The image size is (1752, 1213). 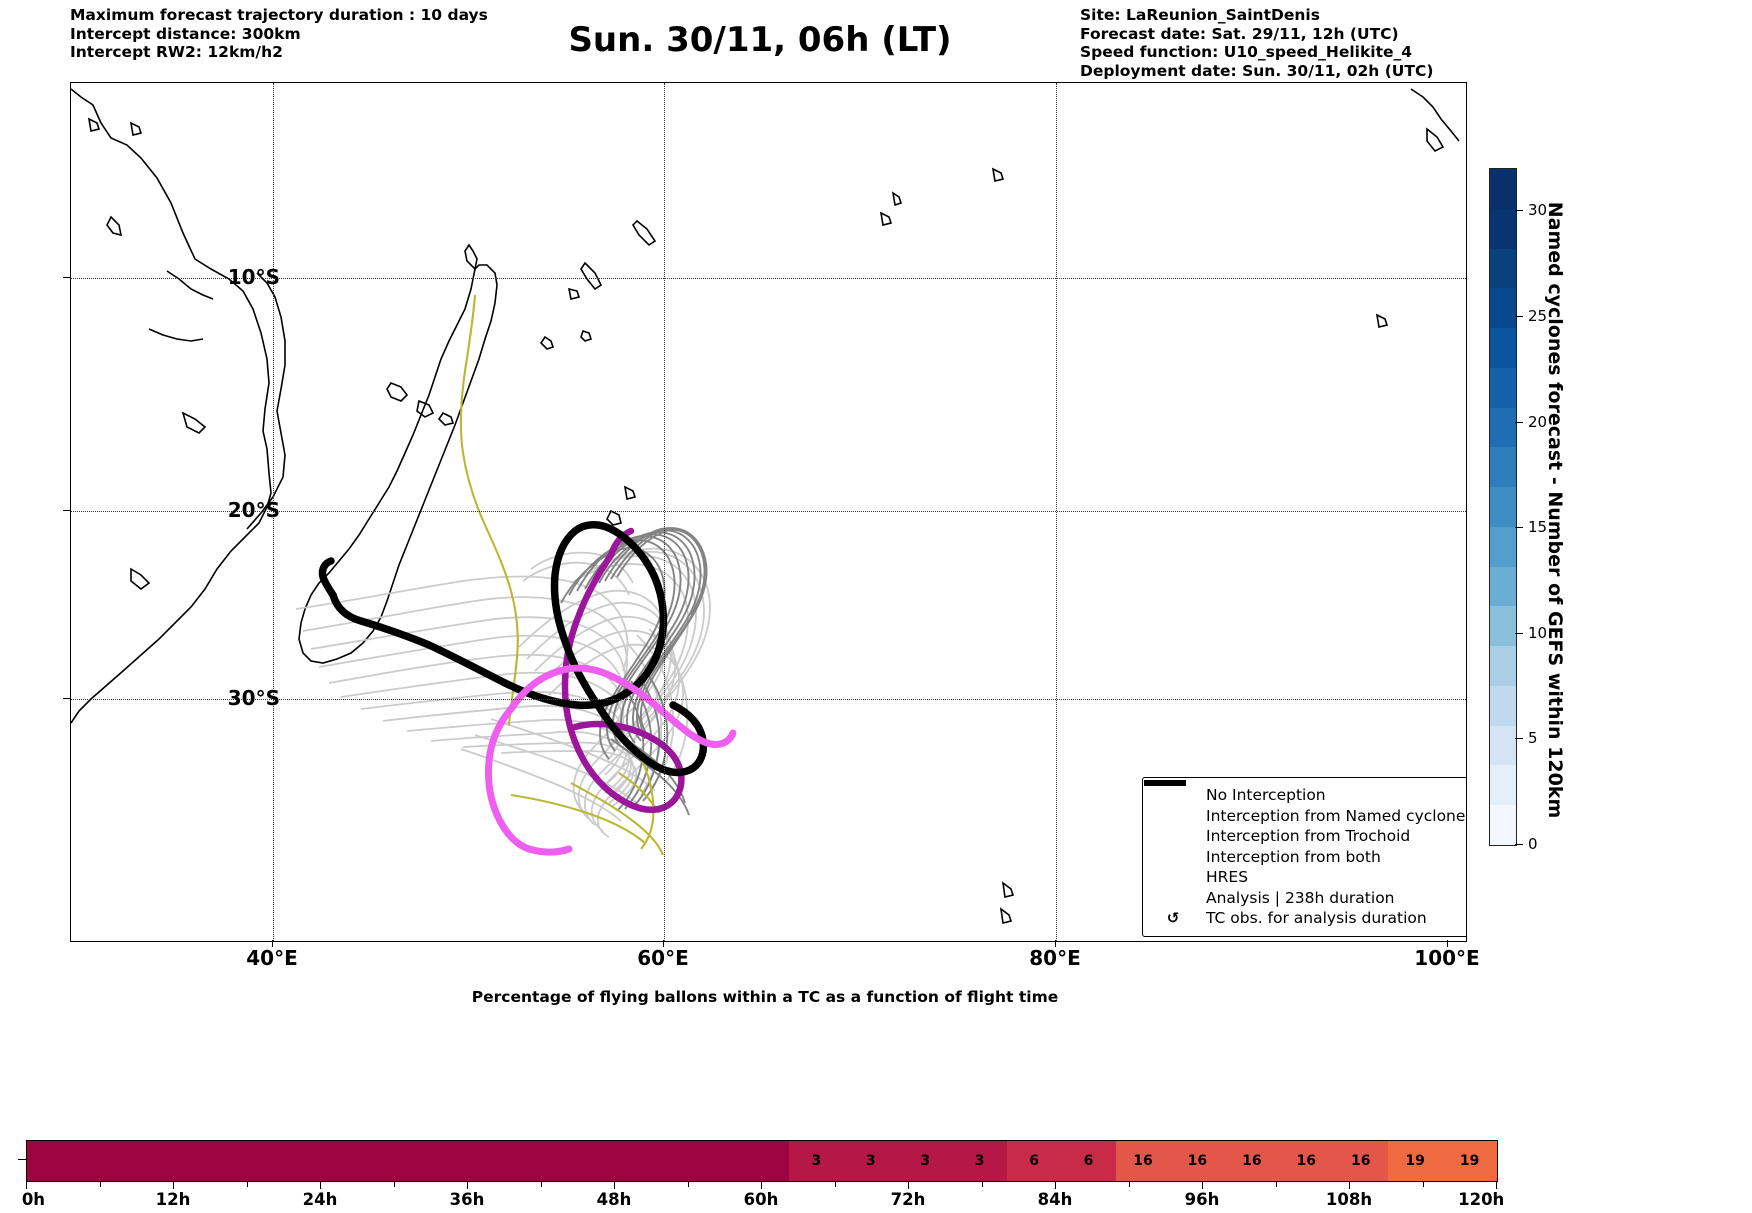 What do you see at coordinates (1447, 958) in the screenshot?
I see `xlabel-100e: 100°E` at bounding box center [1447, 958].